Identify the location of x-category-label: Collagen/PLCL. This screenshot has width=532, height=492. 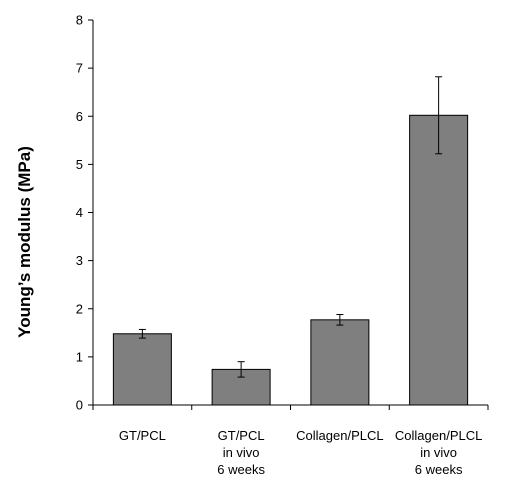
(339, 435).